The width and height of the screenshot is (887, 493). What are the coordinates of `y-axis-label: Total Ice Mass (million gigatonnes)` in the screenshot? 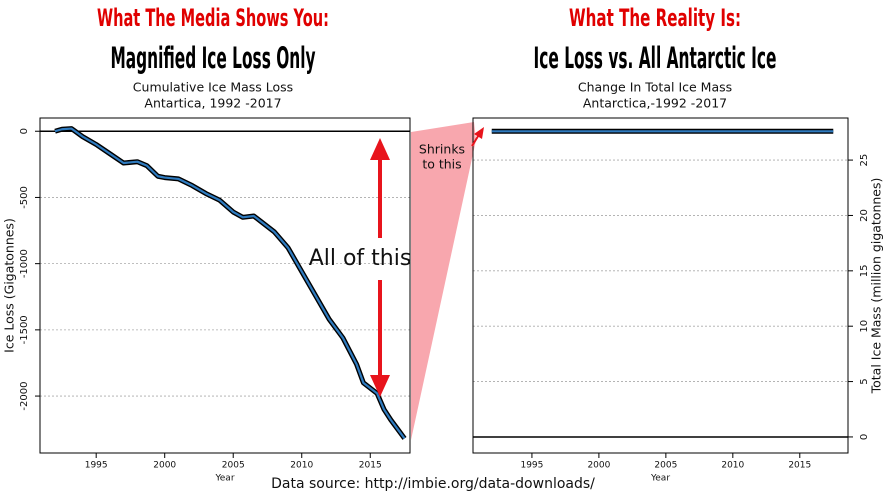 It's located at (876, 286).